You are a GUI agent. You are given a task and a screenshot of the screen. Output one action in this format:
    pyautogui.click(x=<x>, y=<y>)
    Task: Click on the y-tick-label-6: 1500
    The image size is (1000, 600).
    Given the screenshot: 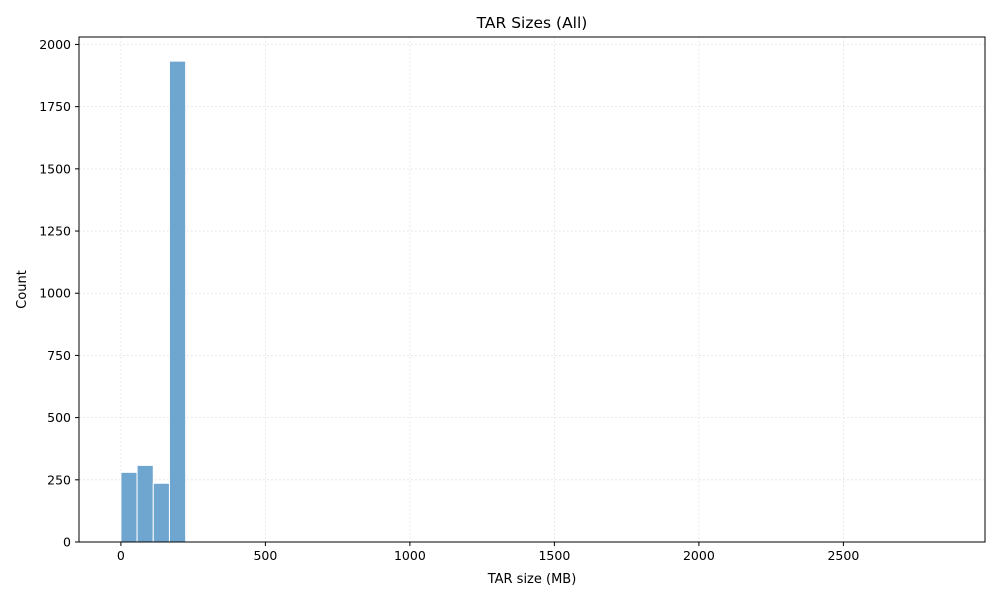 What is the action you would take?
    pyautogui.click(x=55, y=168)
    